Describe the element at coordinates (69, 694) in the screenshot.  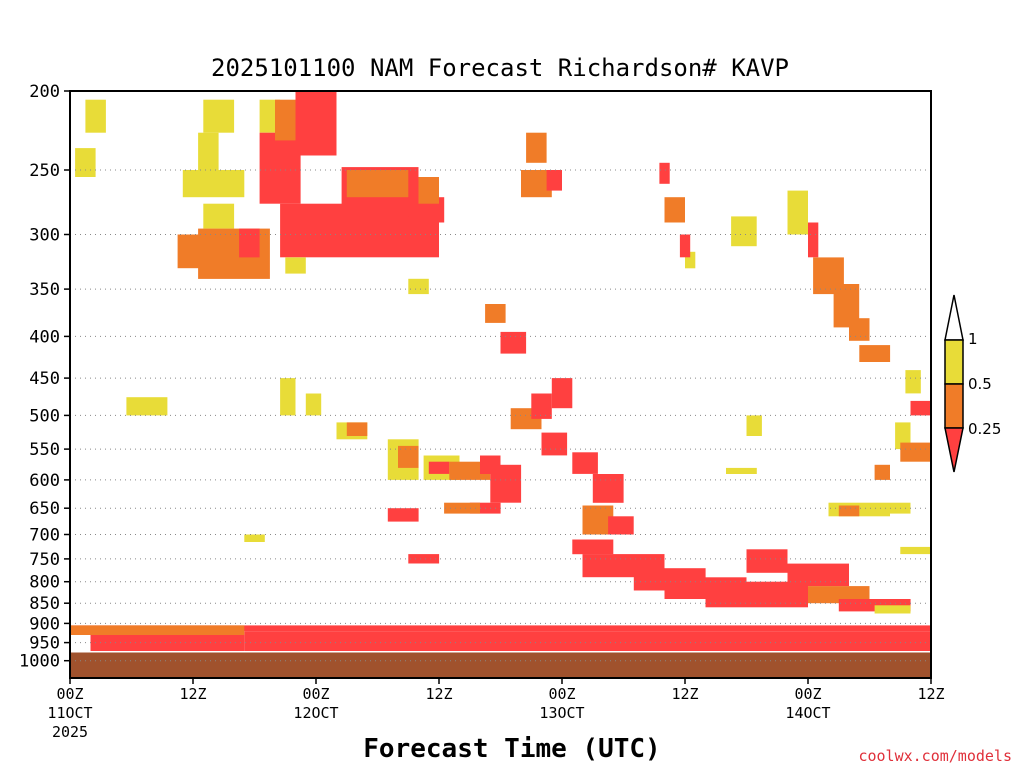
I see `x-tick-label-0-1: 00Z` at that location.